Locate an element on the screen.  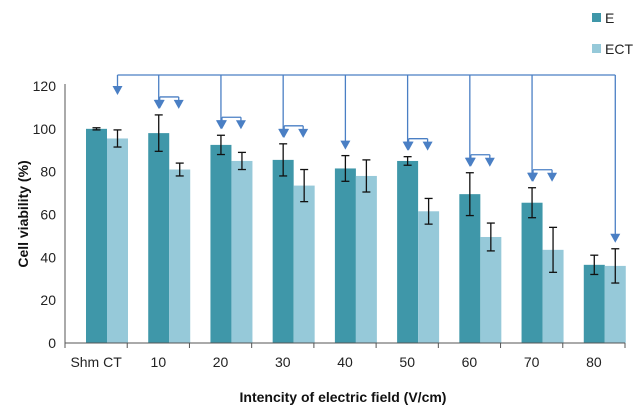
x-tick-label: 40 is located at coordinates (345, 362).